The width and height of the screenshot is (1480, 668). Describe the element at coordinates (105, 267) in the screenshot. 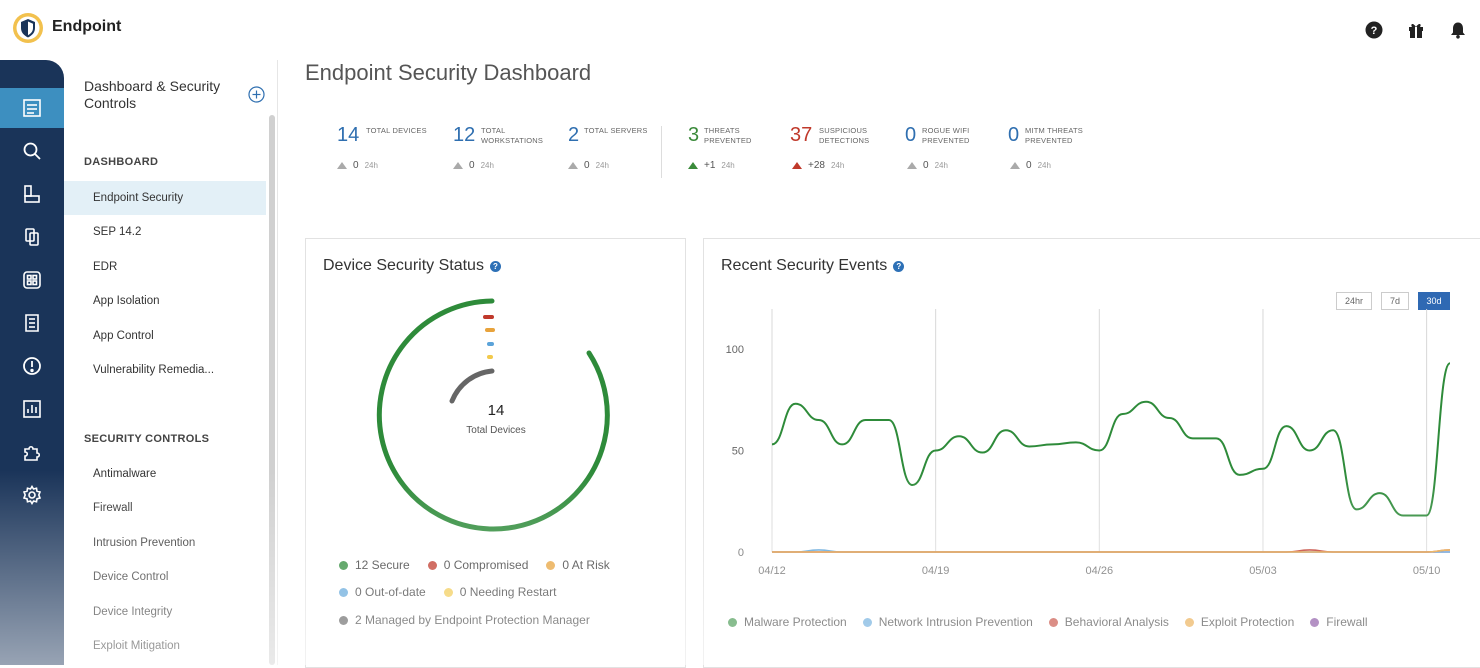

I see `sidebar-item-edr: EDR` at that location.